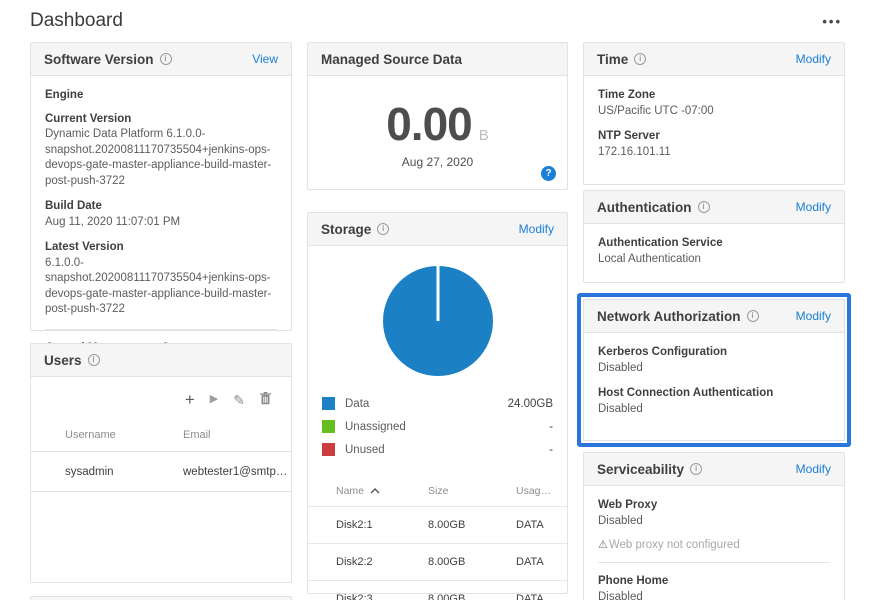 This screenshot has width=876, height=600. I want to click on users-title: Users, so click(63, 360).